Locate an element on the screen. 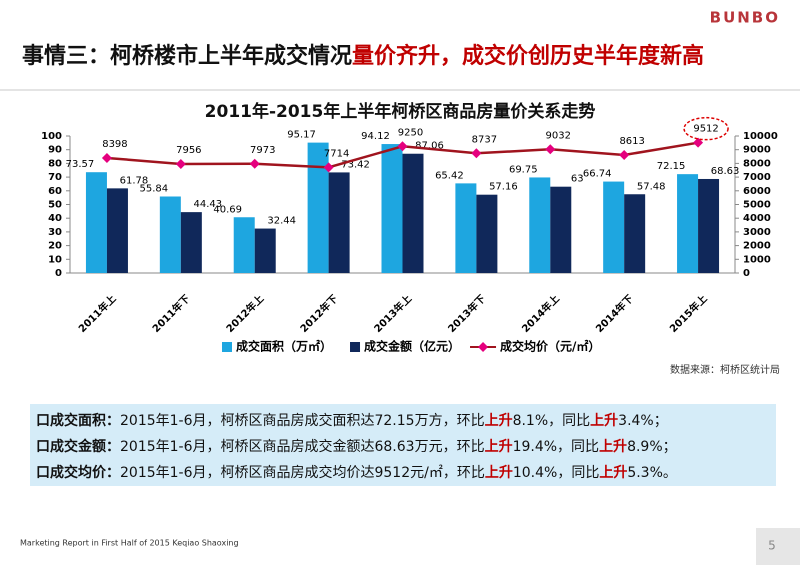 The width and height of the screenshot is (800, 565). note-text: 3.4%； is located at coordinates (643, 421).